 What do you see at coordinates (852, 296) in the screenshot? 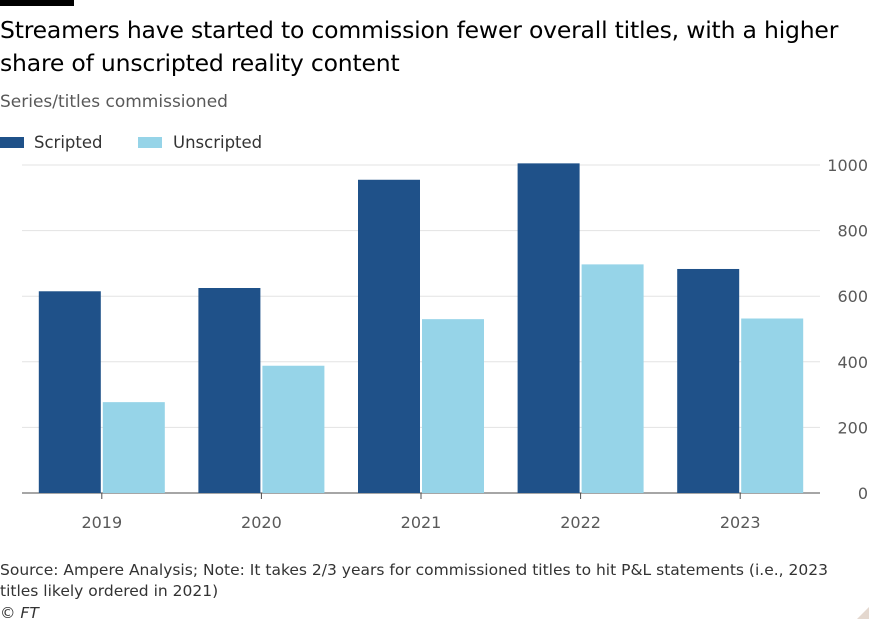
I see `y-tick-label: 600` at bounding box center [852, 296].